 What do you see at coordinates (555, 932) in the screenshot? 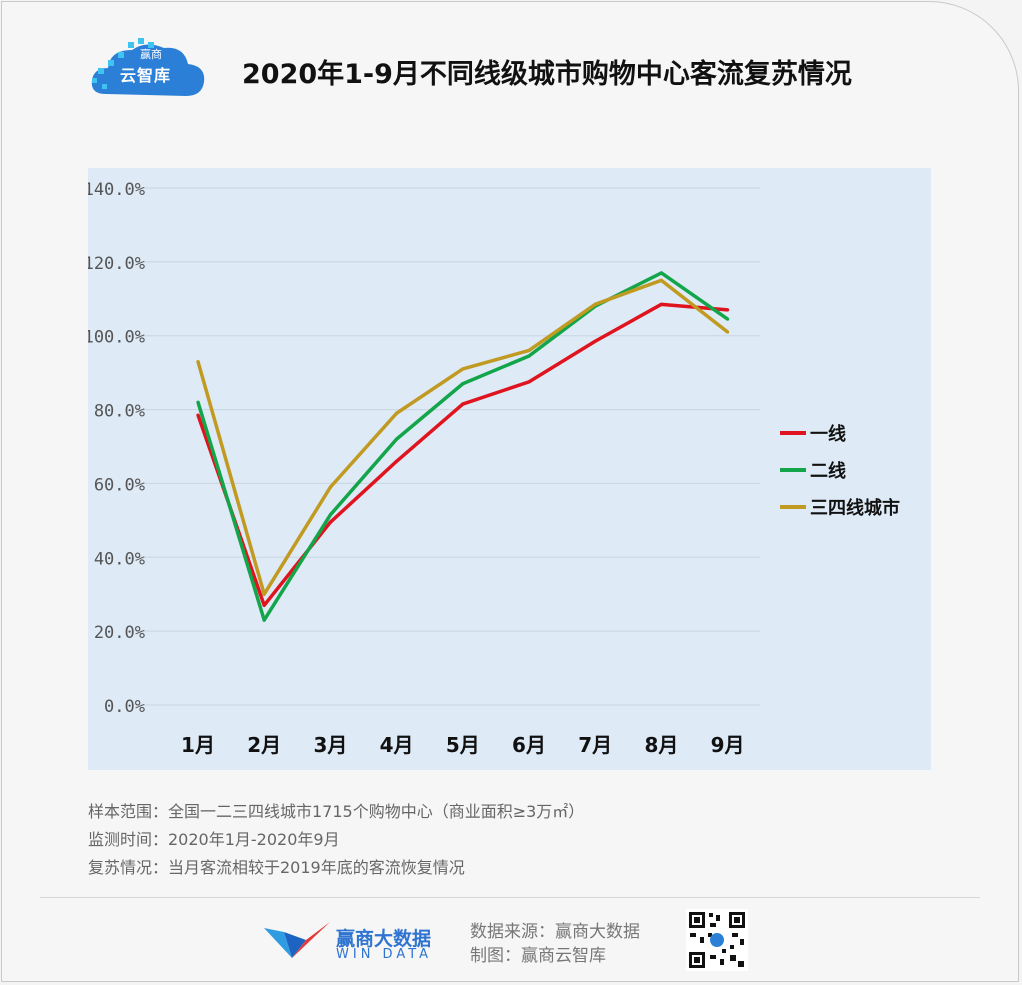
I see `source-line: 数据来源：赢商大数据` at bounding box center [555, 932].